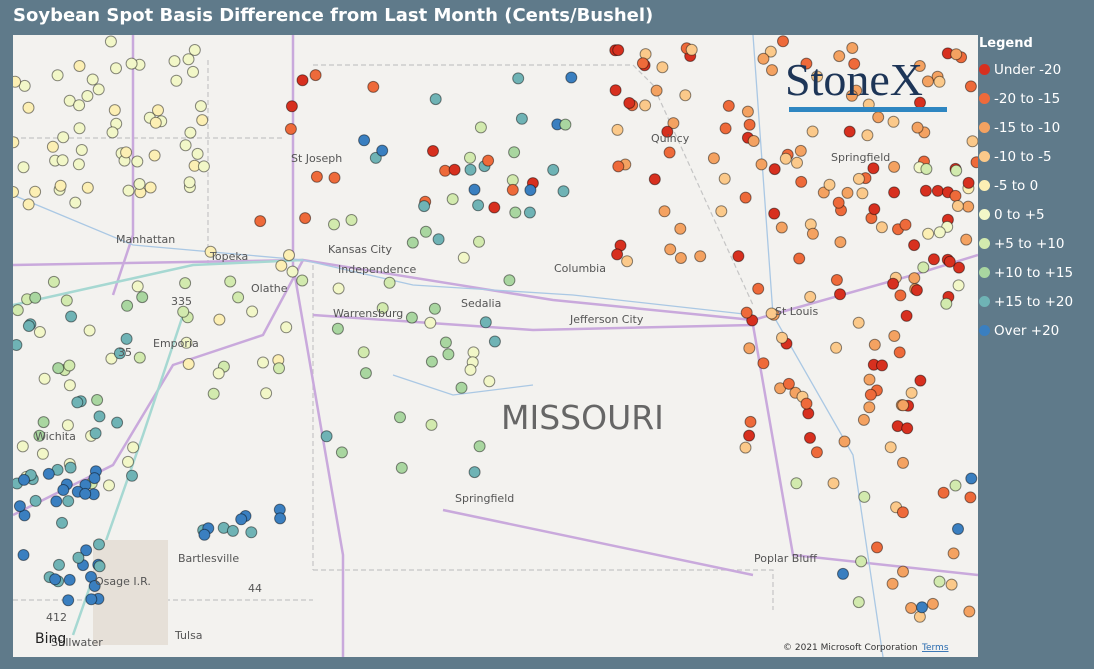 Image resolution: width=1094 pixels, height=669 pixels. What do you see at coordinates (935, 648) in the screenshot?
I see `terms-link: Terms` at bounding box center [935, 648].